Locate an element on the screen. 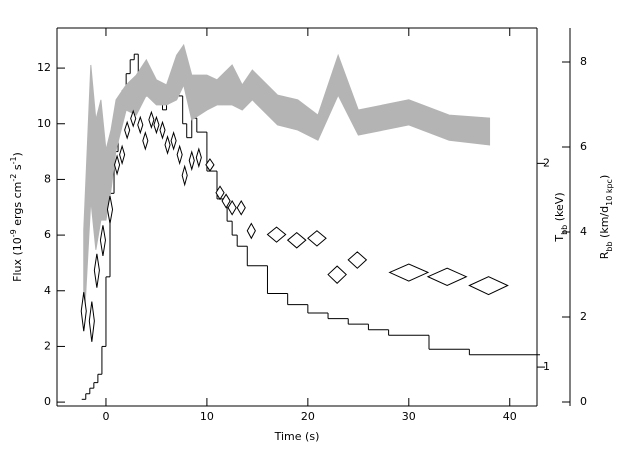 Image resolution: width=640 pixels, height=457 pixels. y-axis-label-part: -2 is located at coordinates (13, 178).